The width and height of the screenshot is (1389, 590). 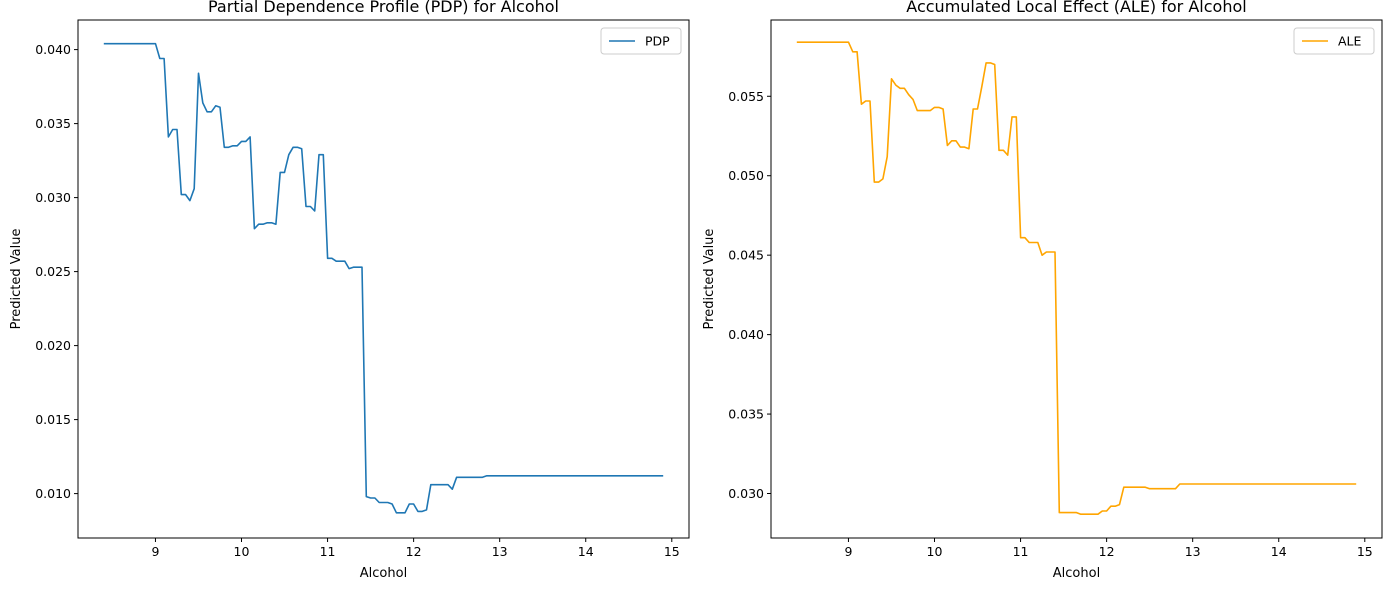 What do you see at coordinates (53, 493) in the screenshot?
I see `y-tick-label: 0.010` at bounding box center [53, 493].